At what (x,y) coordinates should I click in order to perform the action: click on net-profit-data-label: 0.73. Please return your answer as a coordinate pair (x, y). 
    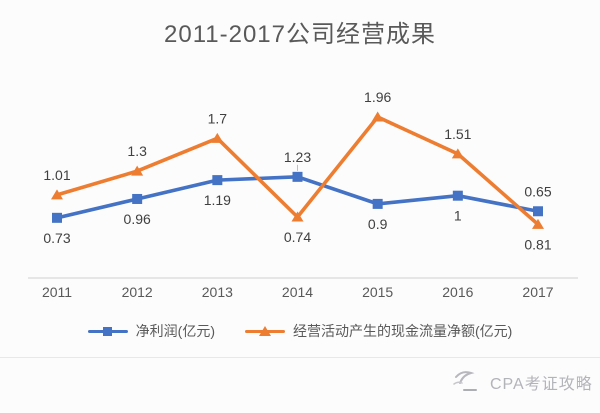
    Looking at the image, I should click on (56, 238).